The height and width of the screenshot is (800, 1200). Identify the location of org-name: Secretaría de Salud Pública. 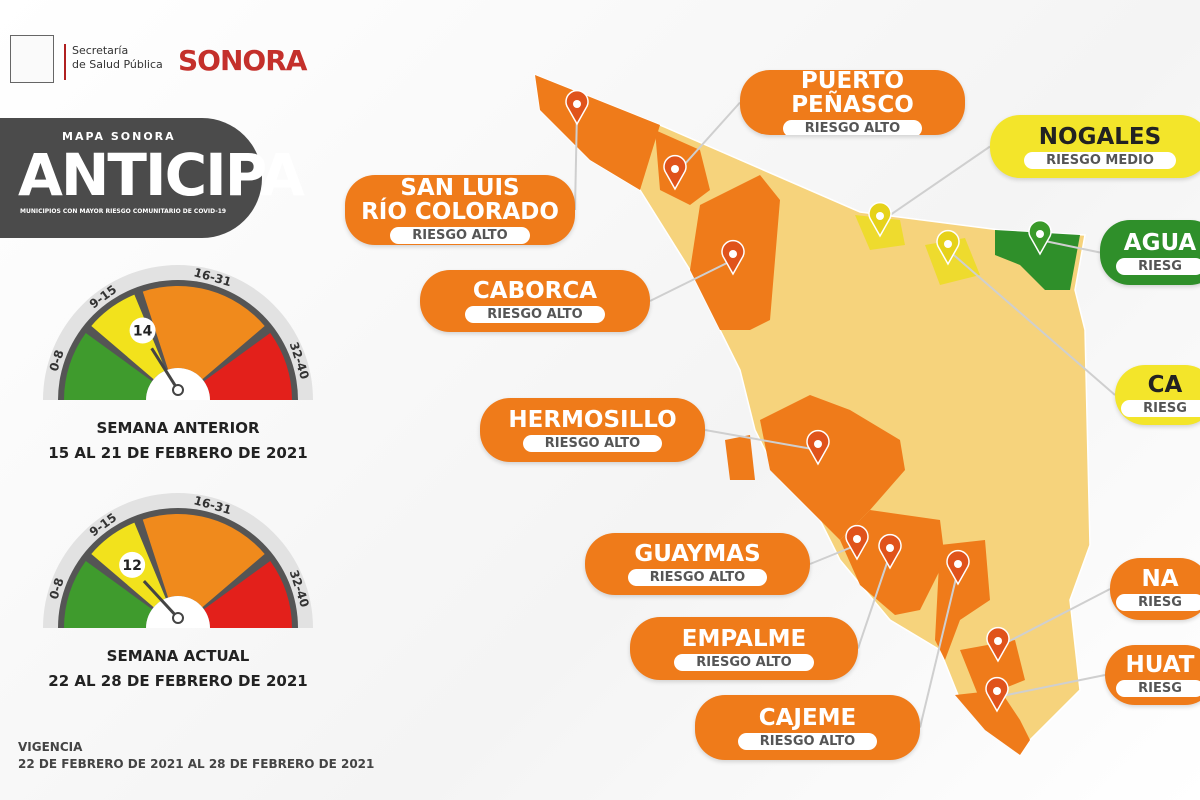
(117, 58).